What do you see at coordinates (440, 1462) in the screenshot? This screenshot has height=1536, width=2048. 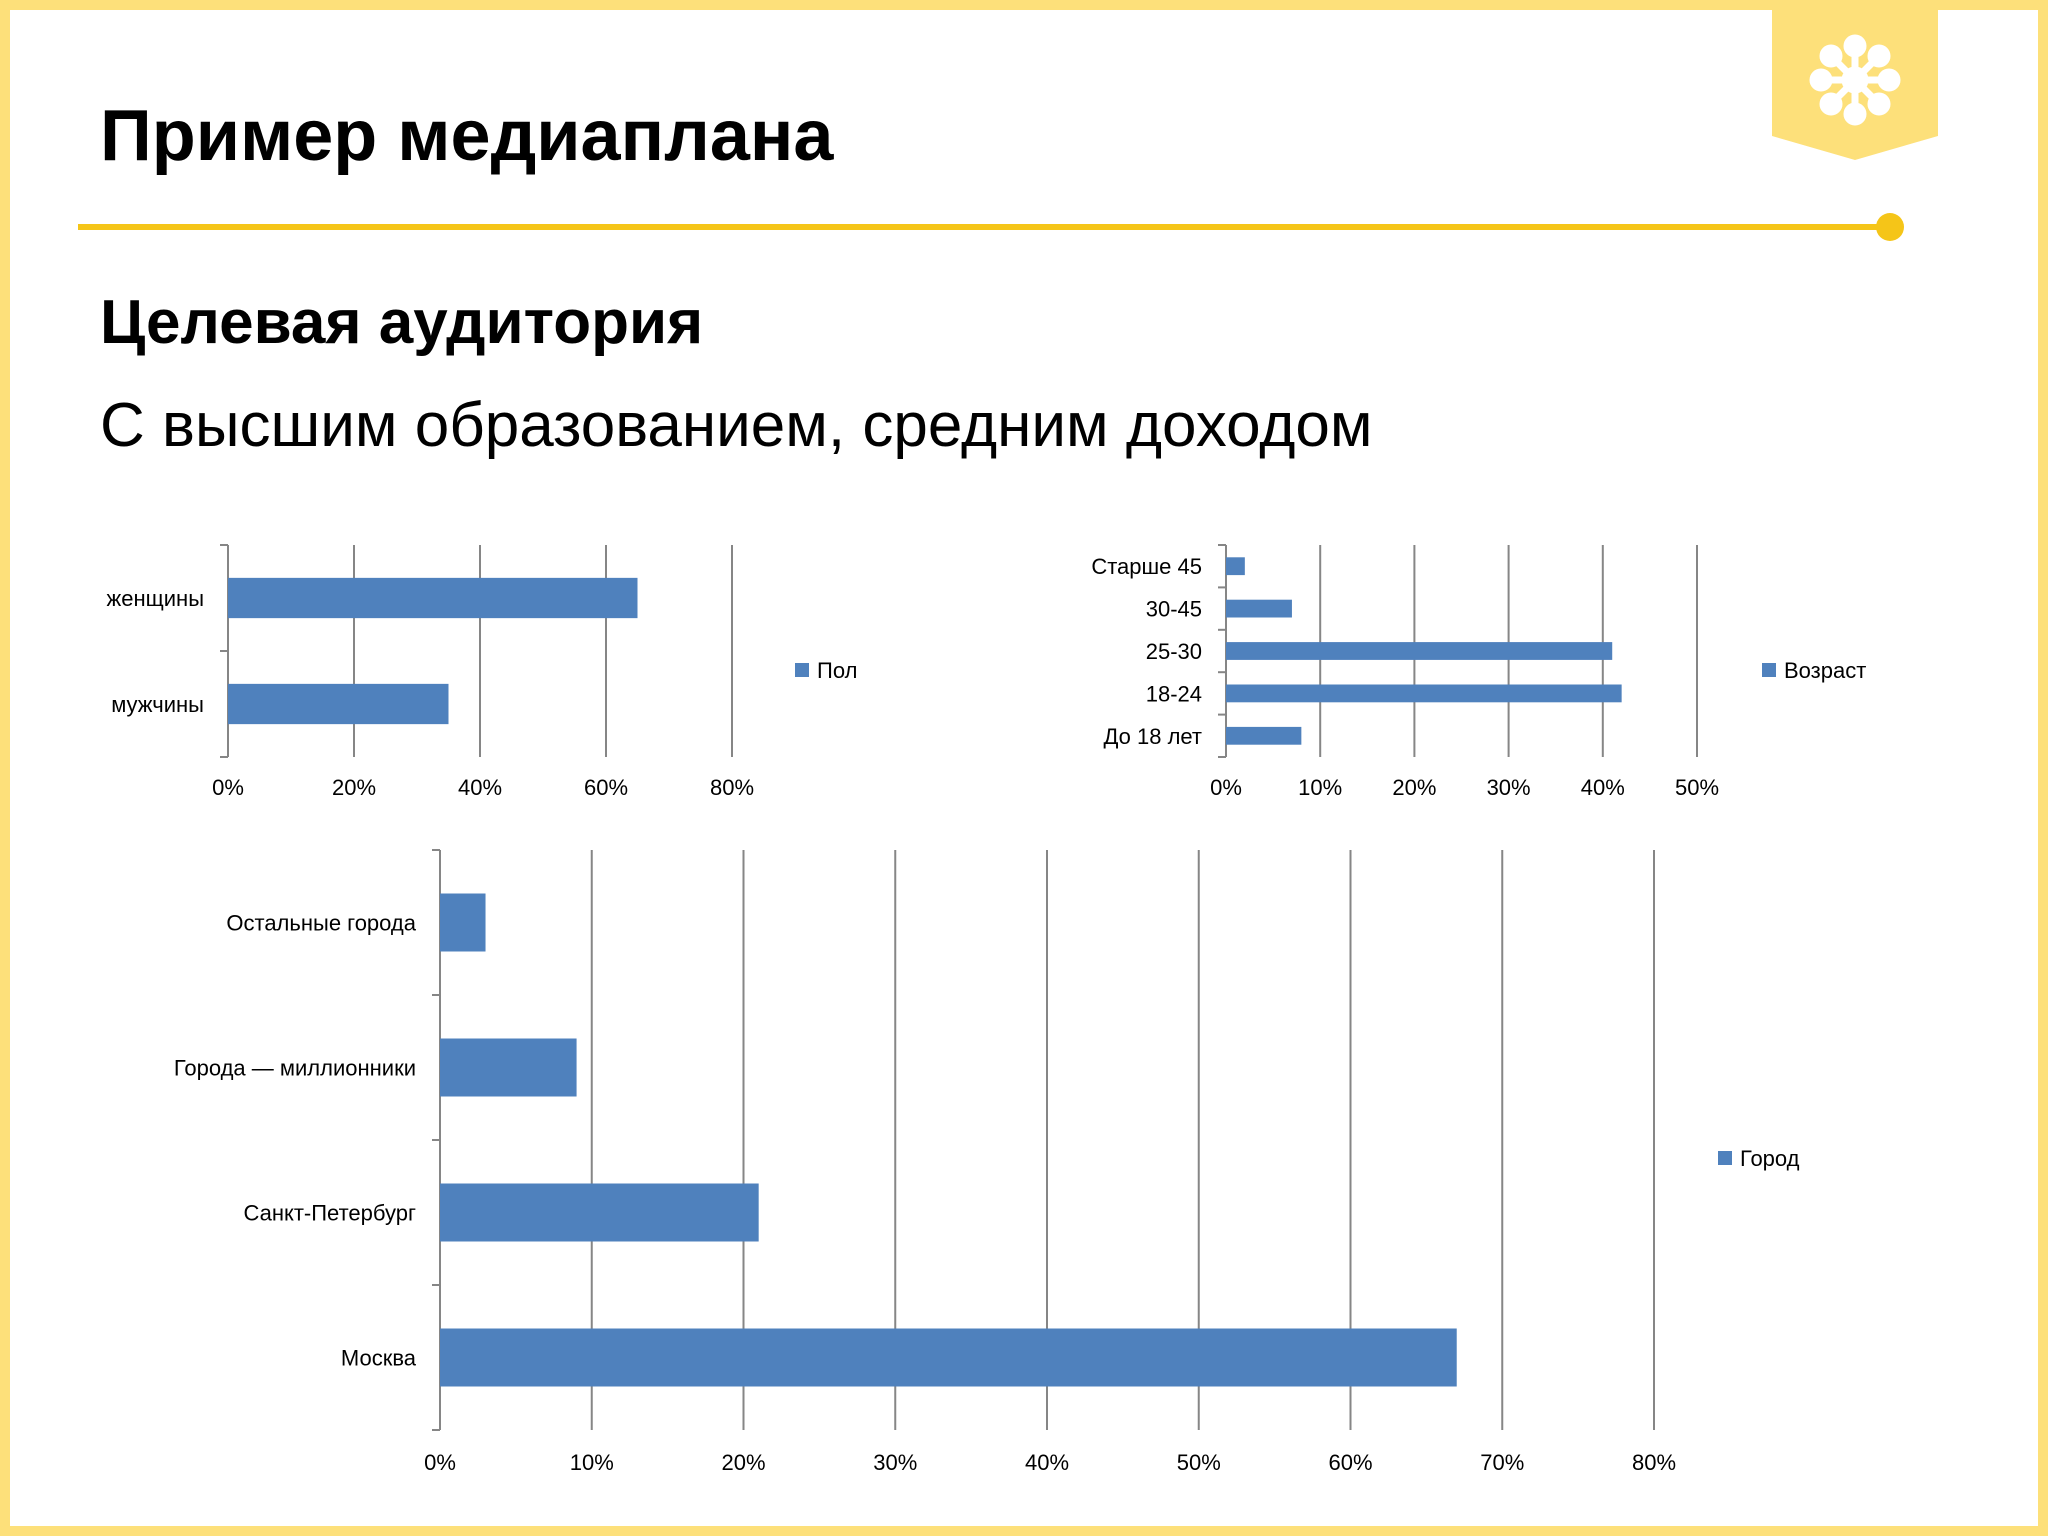 I see `city-x-tick-label: 0%` at bounding box center [440, 1462].